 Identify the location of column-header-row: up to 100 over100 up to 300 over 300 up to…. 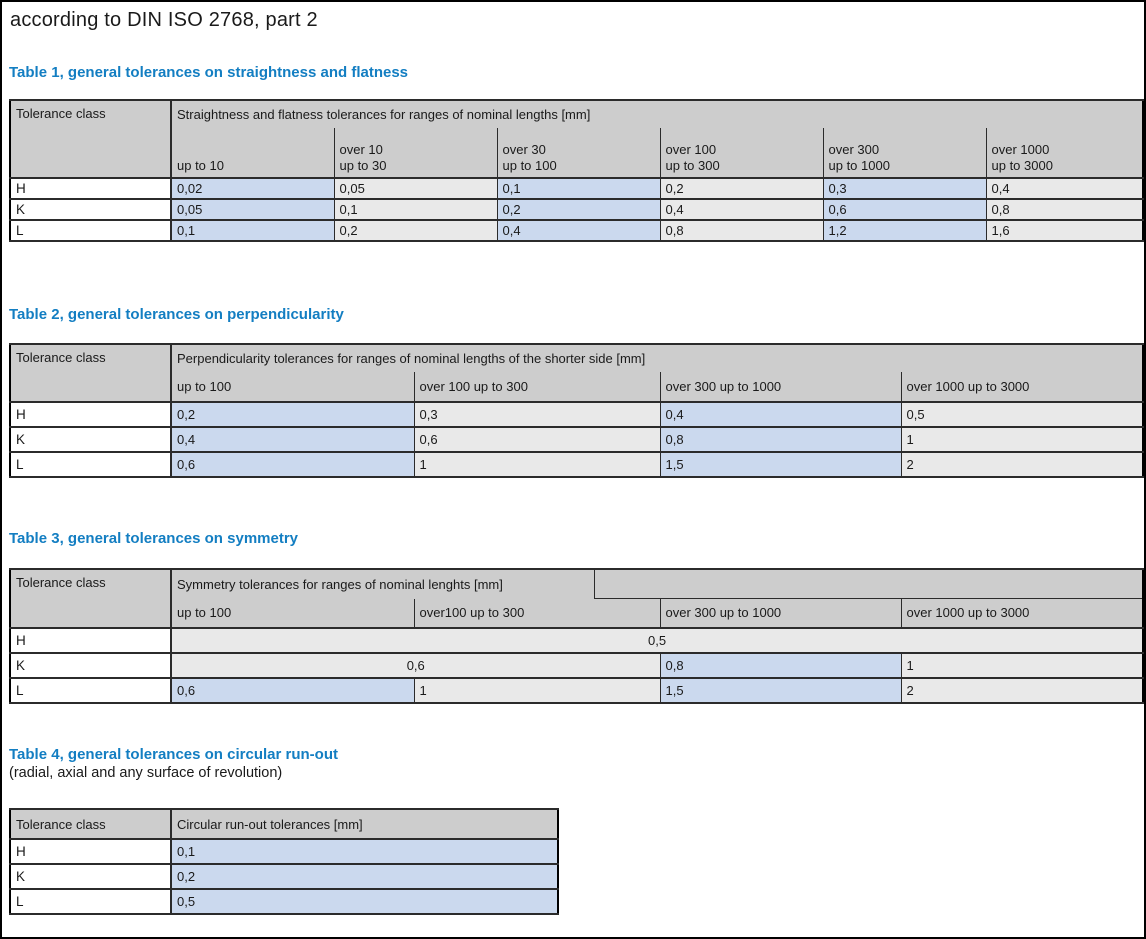
(577, 613).